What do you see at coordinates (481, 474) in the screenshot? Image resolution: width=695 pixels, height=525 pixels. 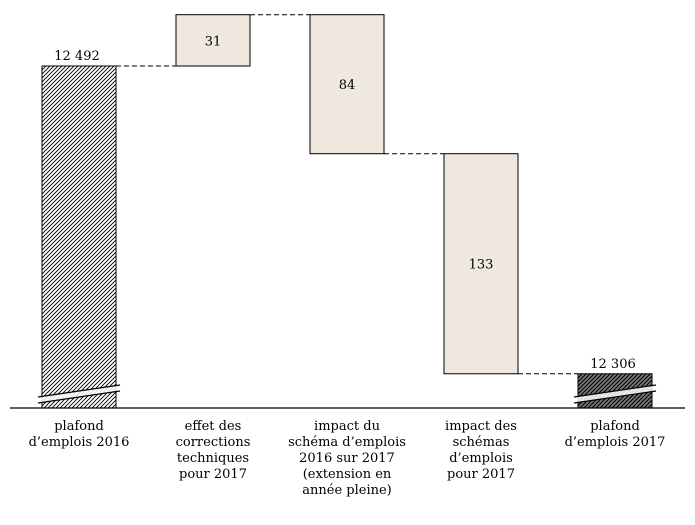 I see `category-label-4-line-4: pour 2017` at bounding box center [481, 474].